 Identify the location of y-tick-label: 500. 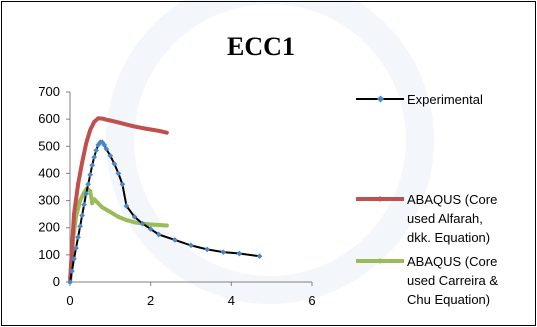
(49, 145).